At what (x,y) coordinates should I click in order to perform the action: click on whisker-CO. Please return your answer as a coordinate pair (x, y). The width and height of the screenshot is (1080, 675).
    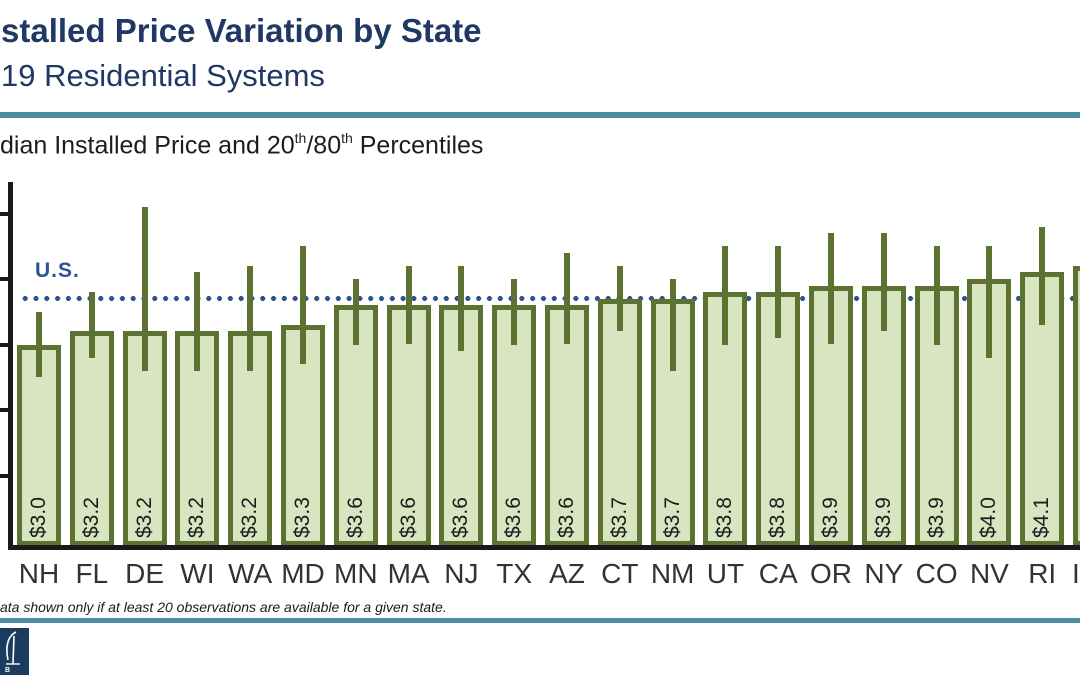
    Looking at the image, I should click on (936, 295).